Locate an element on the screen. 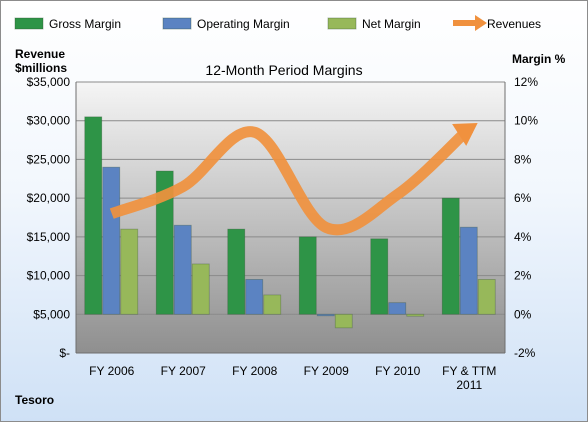 The height and width of the screenshot is (423, 588). y-left-tick-label: $35,000 is located at coordinates (49, 82).